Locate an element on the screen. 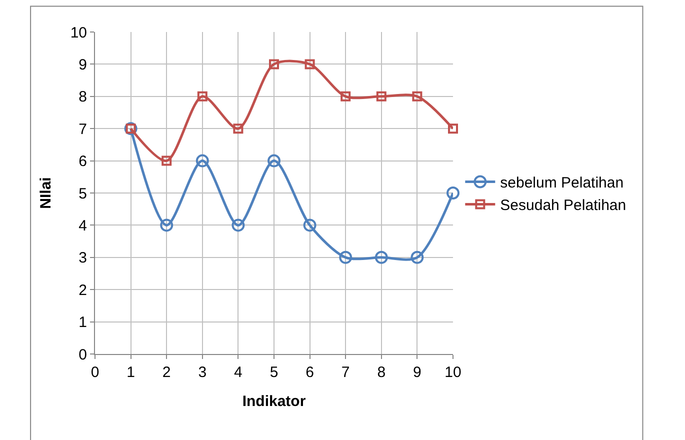 The image size is (685, 440). y-tick-label: 3 is located at coordinates (82, 258).